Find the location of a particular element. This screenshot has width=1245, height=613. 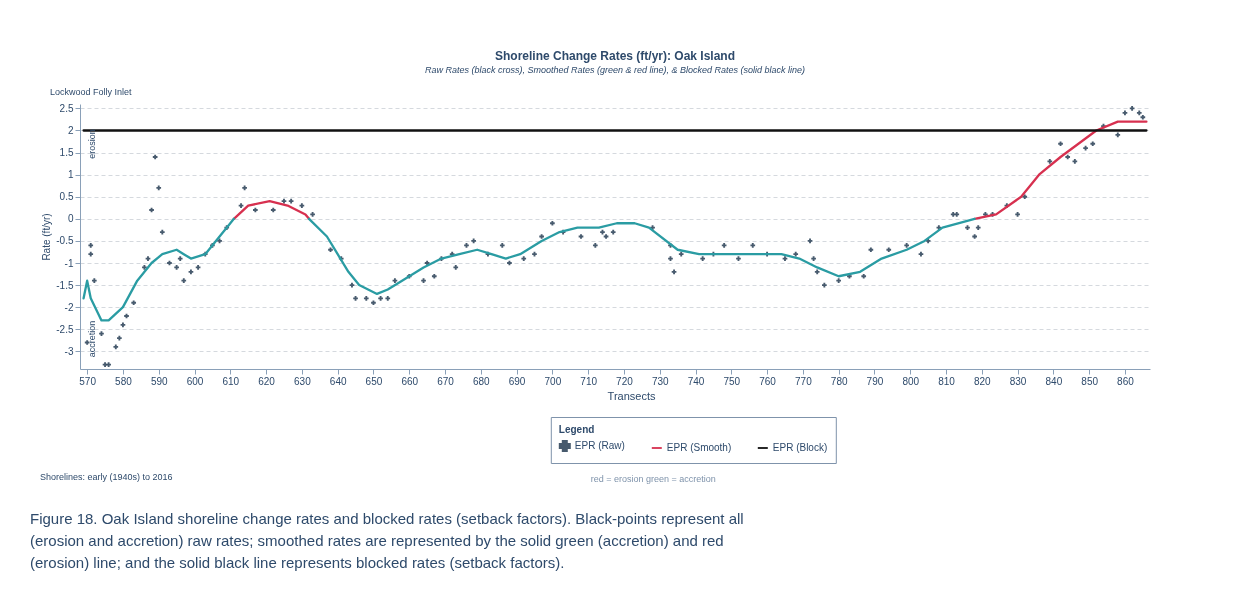

y-tick-label: -1 is located at coordinates (69, 263).